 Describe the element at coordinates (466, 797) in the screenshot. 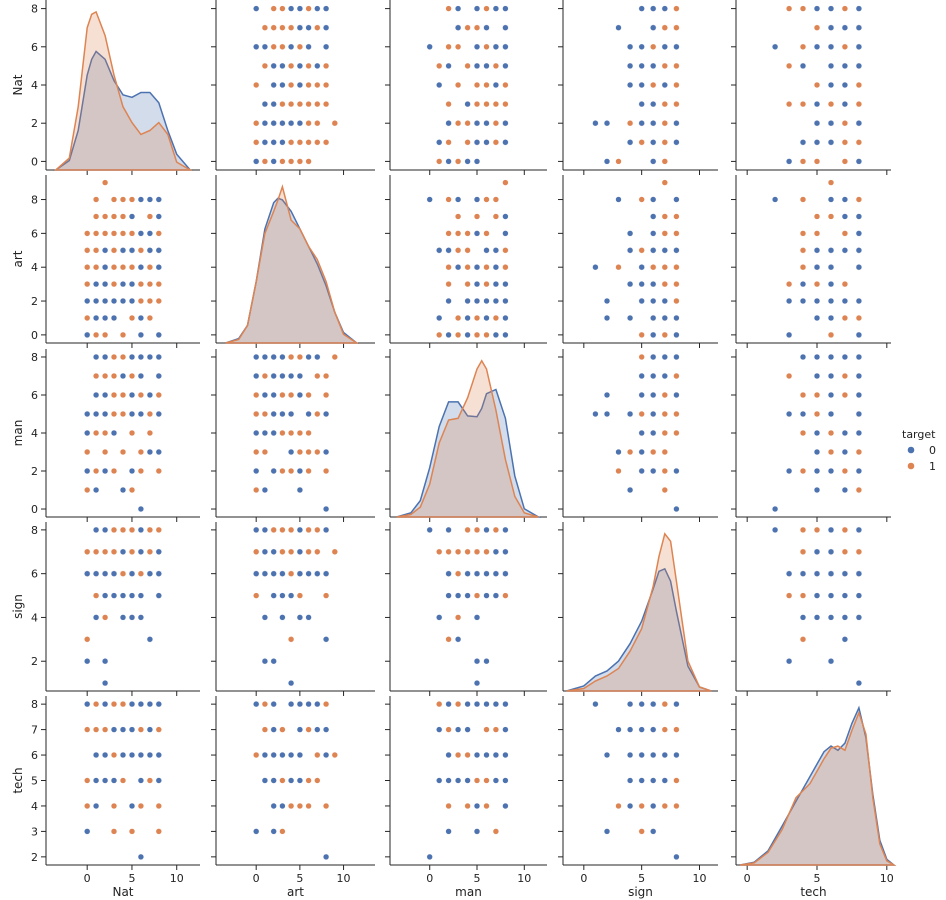

I see `subplot-tech-vs-man: 0 5 10 man` at that location.